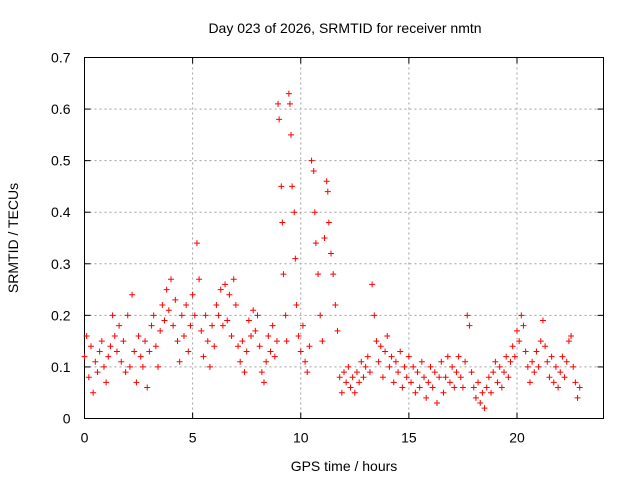 This screenshot has height=480, width=640. Describe the element at coordinates (61, 367) in the screenshot. I see `y-tick-label: 0.1` at that location.